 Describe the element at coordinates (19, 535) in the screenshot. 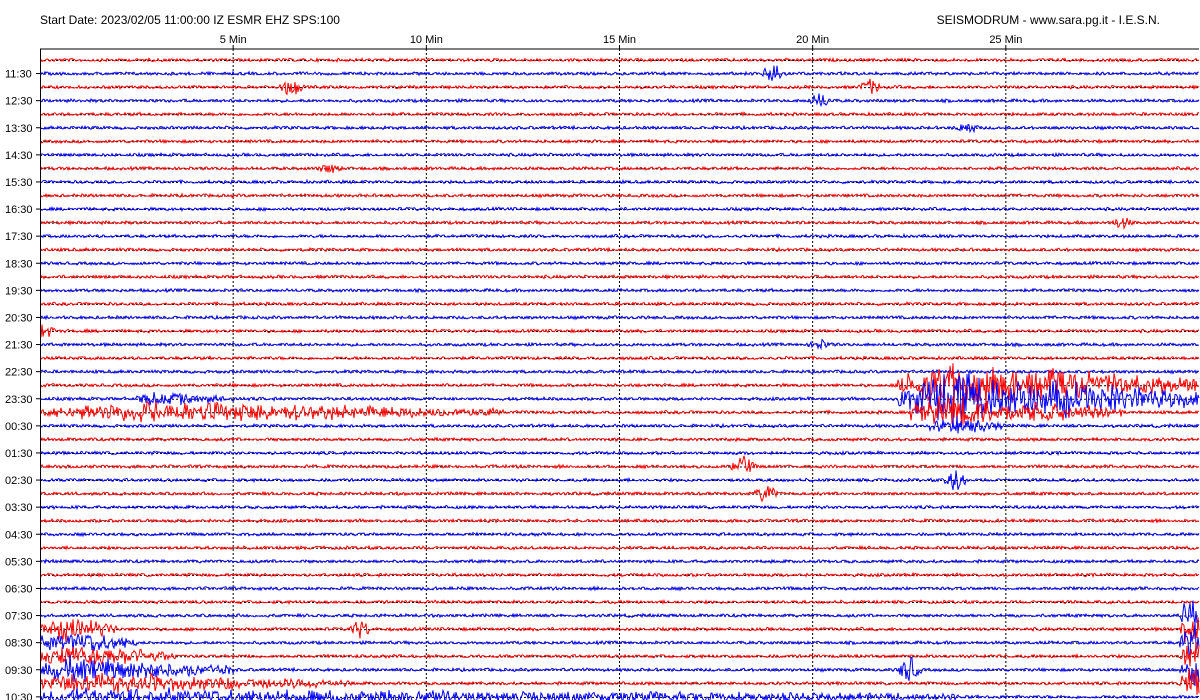

I see `y-tick-label: 04:30` at that location.